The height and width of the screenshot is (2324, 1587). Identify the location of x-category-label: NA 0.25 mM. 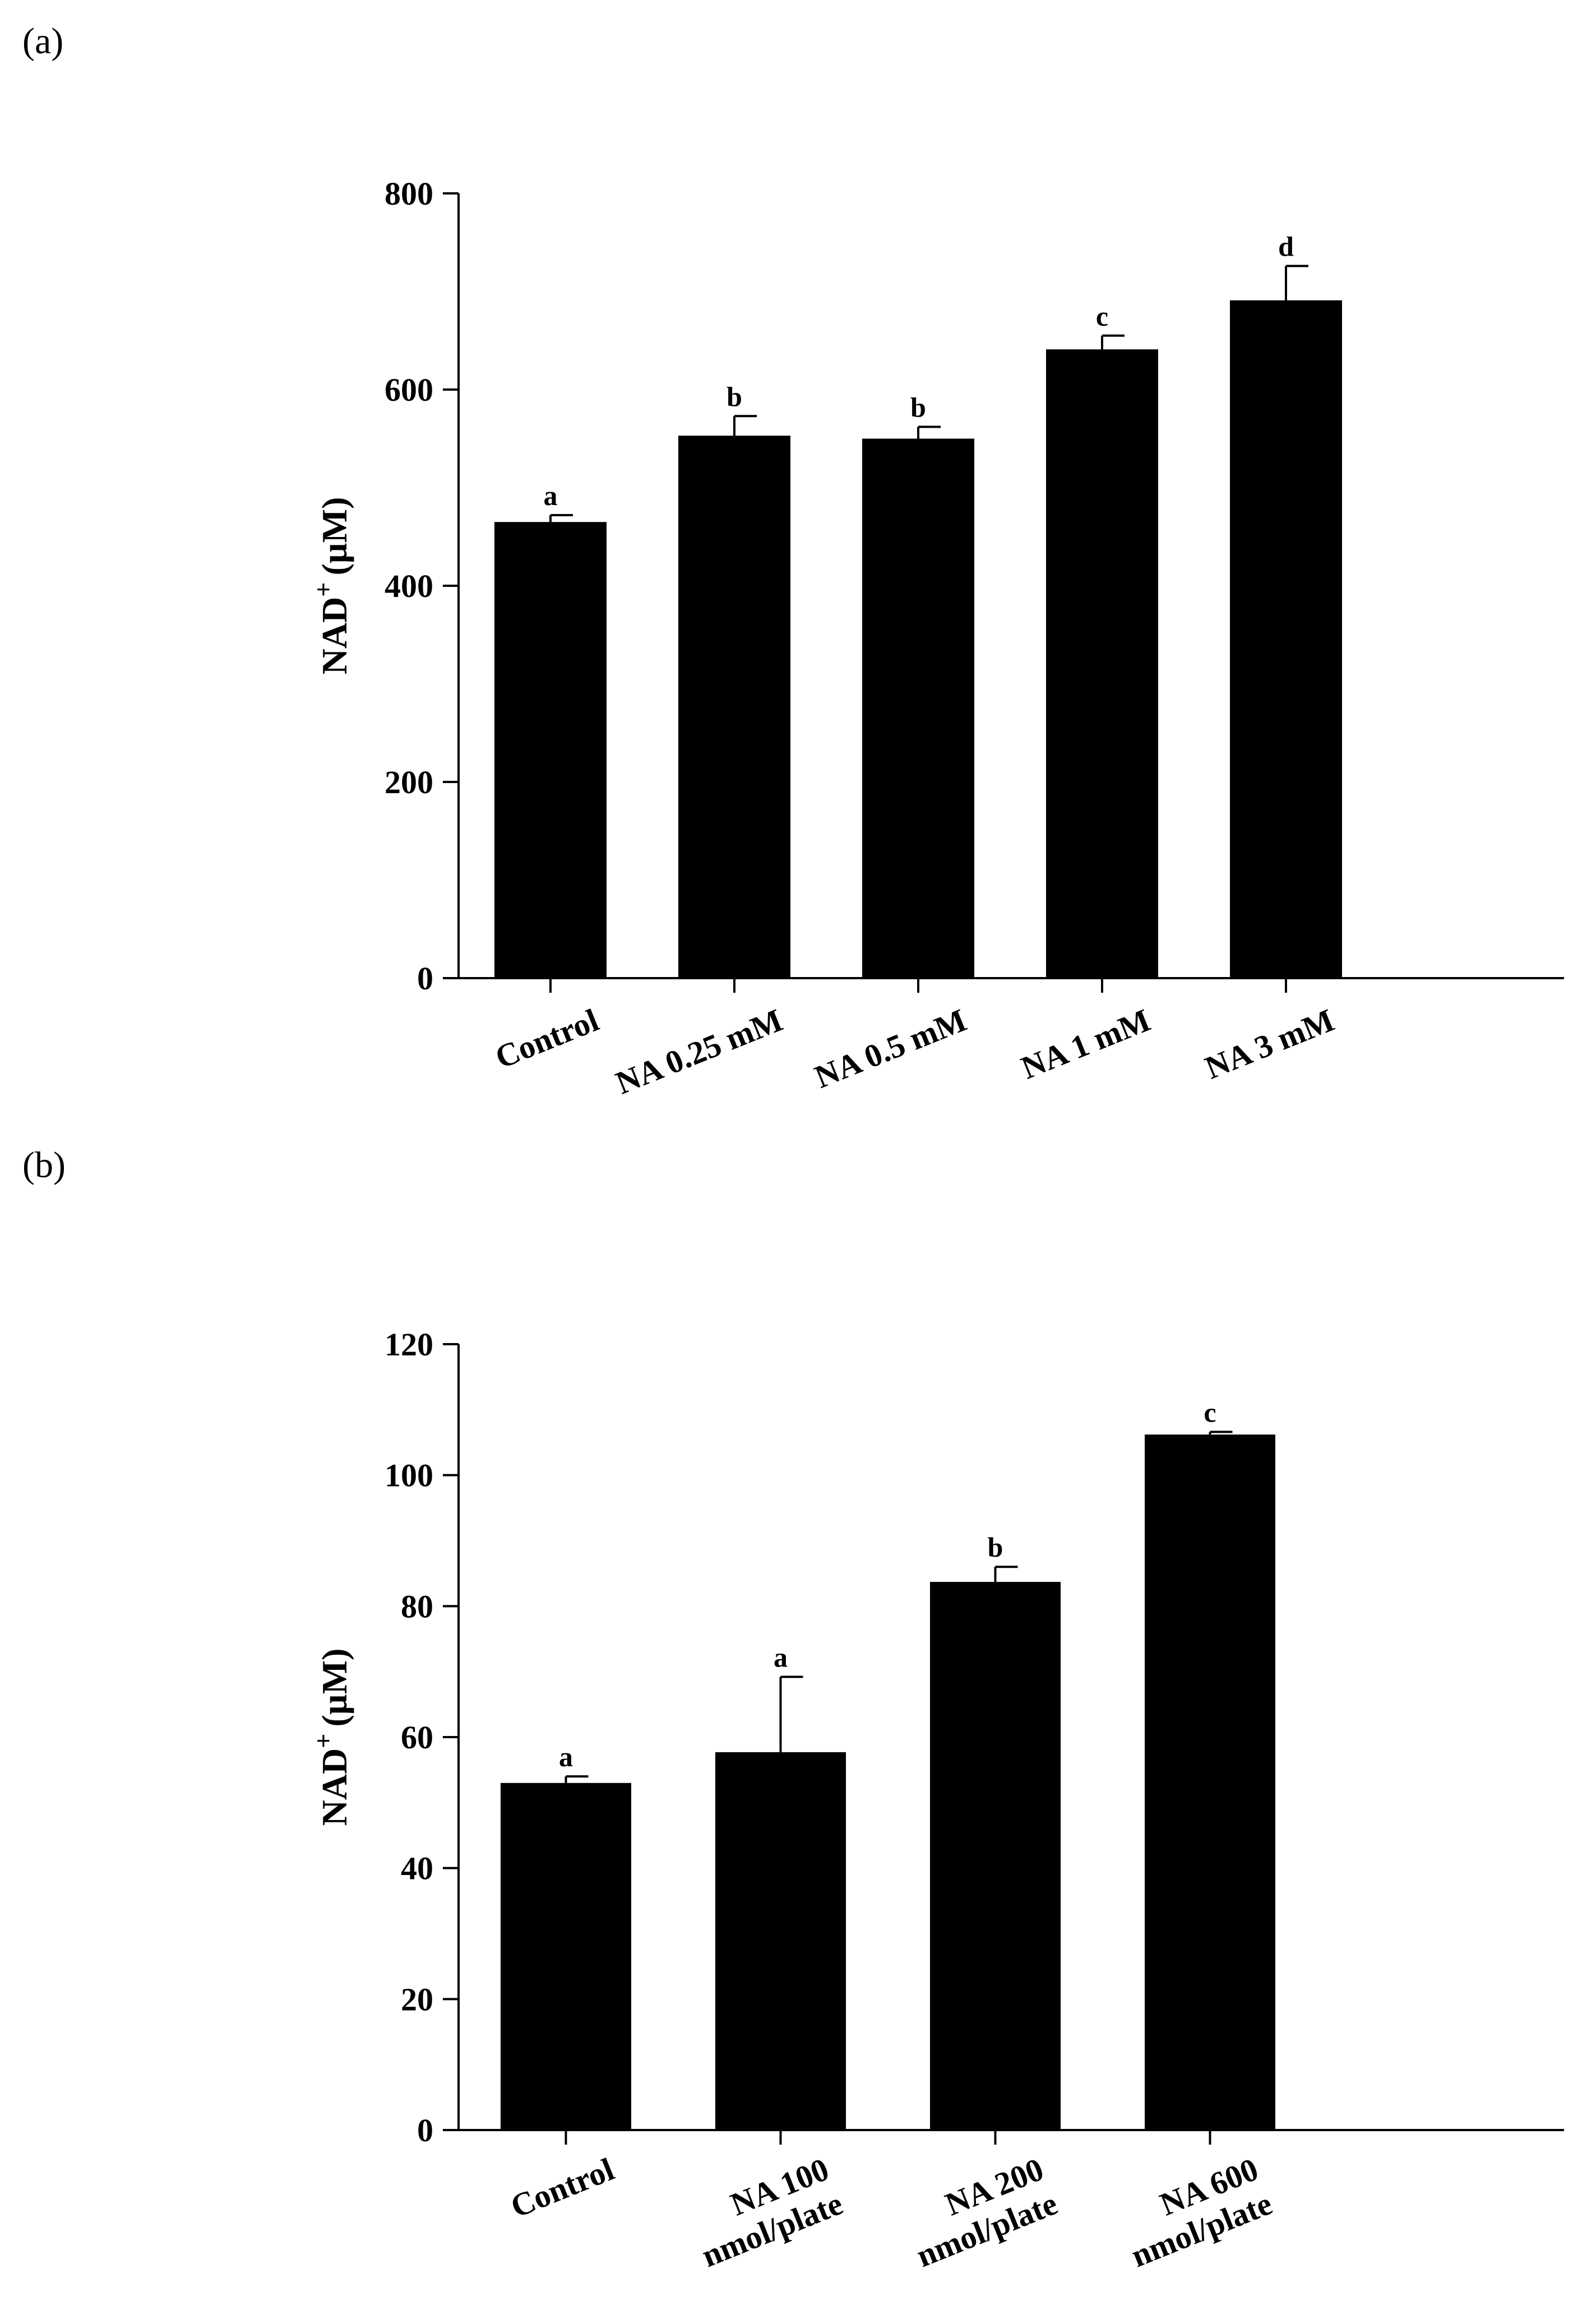
(699, 1051).